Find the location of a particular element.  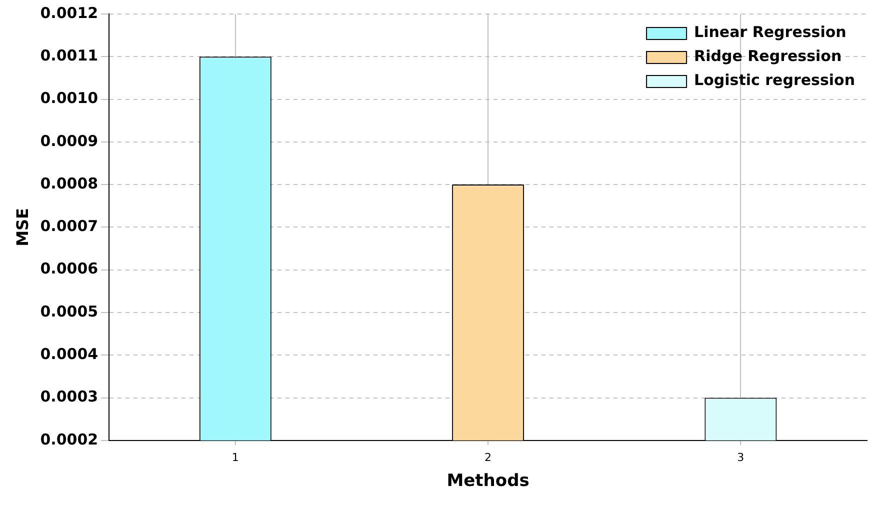

x-tick-label: 2 is located at coordinates (488, 457).